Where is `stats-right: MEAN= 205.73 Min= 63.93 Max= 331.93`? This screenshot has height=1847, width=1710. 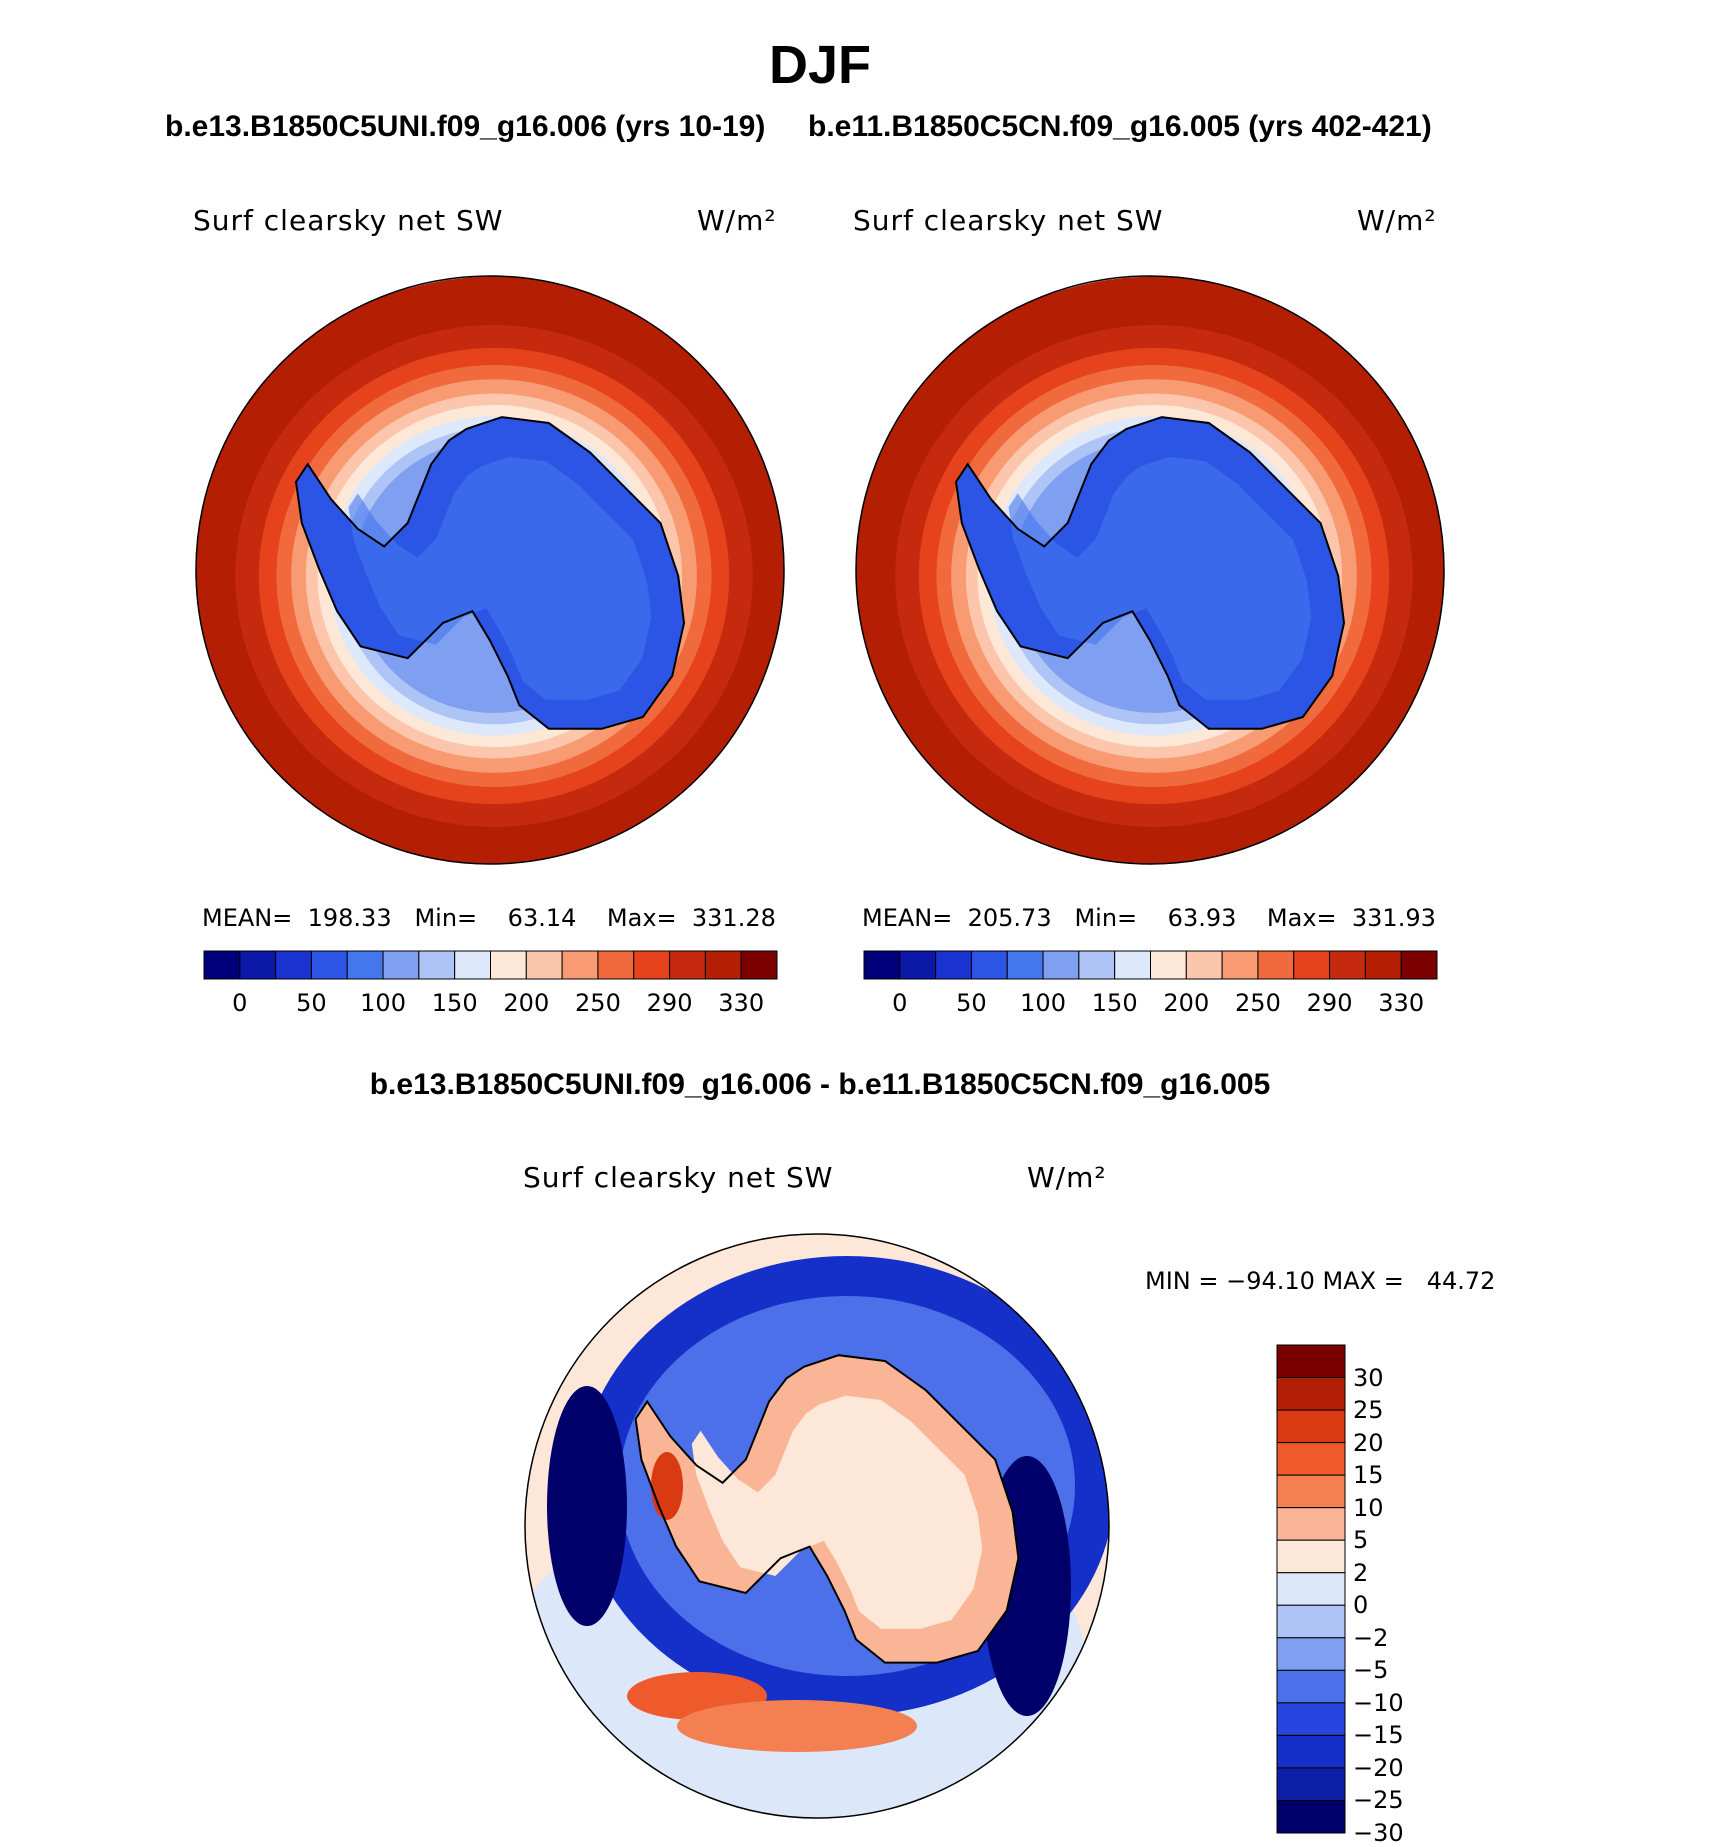
stats-right: MEAN= 205.73 Min= 63.93 Max= 331.93 is located at coordinates (1149, 918).